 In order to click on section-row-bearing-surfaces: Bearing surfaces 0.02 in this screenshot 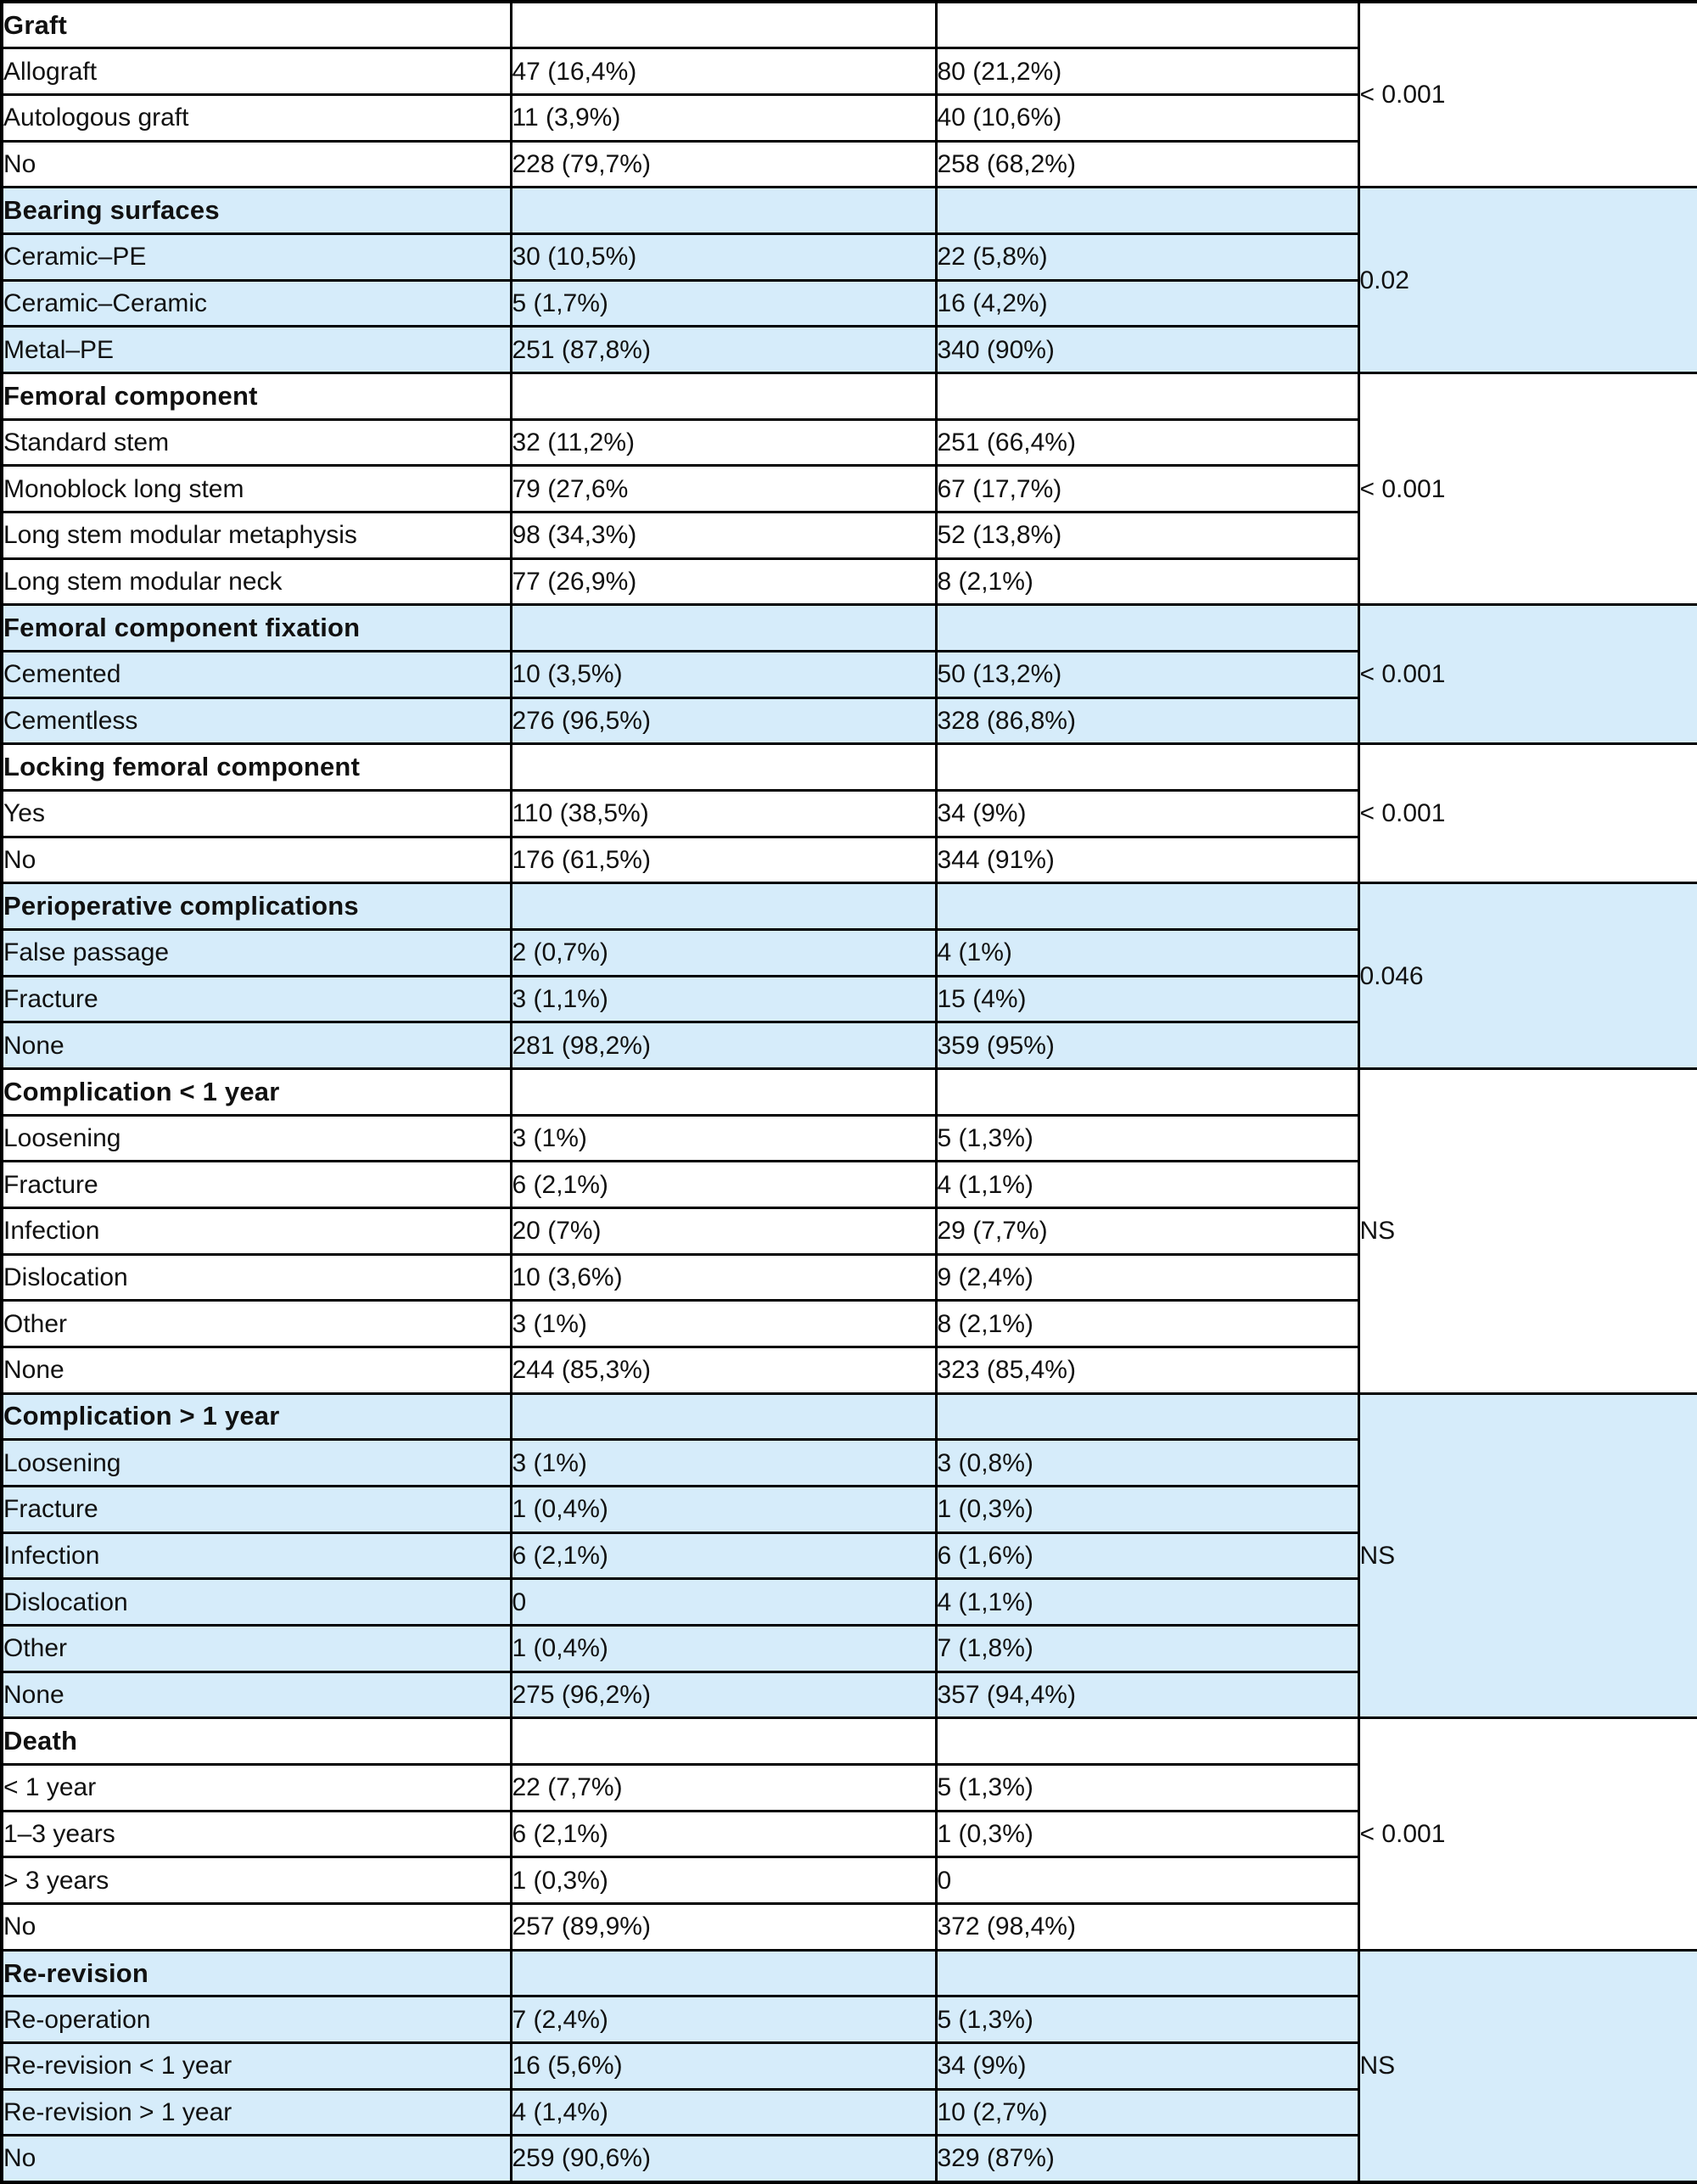, I will do `click(848, 280)`.